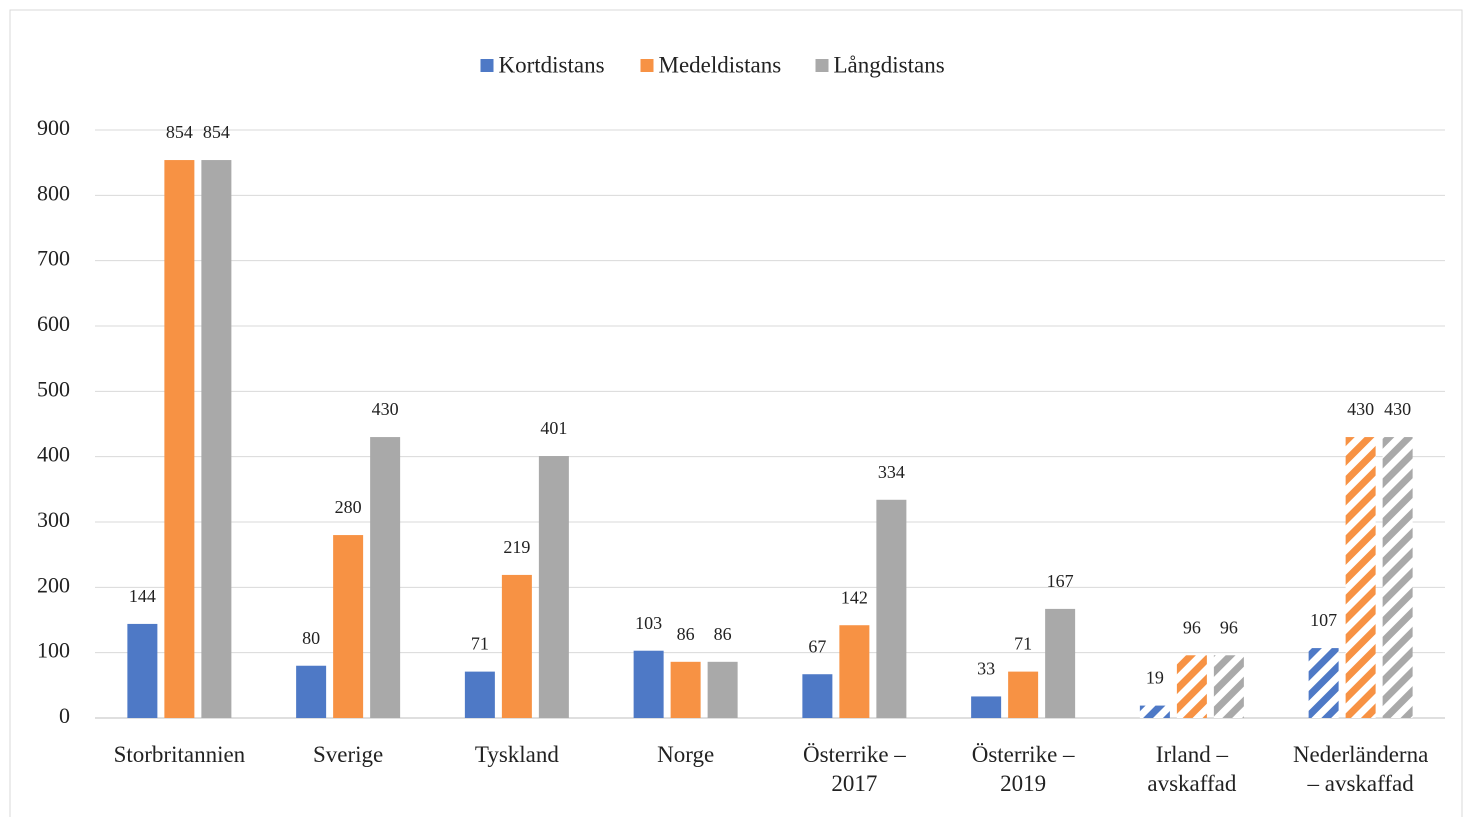 This screenshot has width=1467, height=817. What do you see at coordinates (53, 388) in the screenshot?
I see `y-tick-label: 500` at bounding box center [53, 388].